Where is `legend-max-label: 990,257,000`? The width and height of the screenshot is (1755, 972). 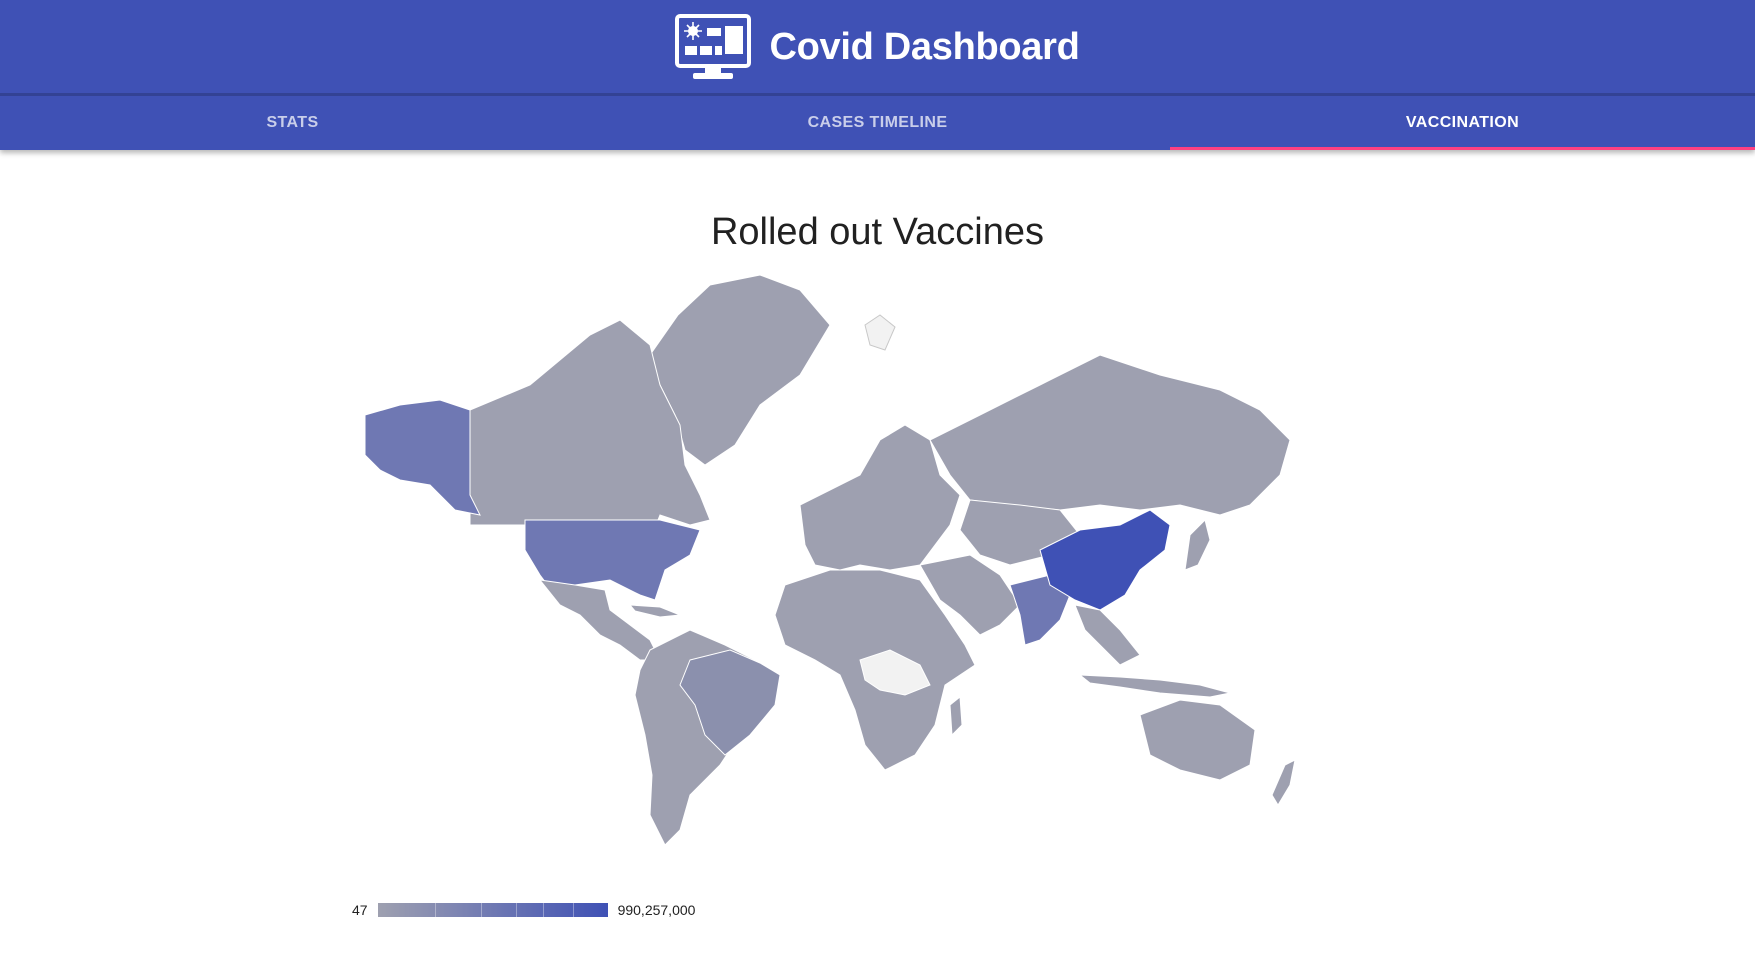
legend-max-label: 990,257,000 is located at coordinates (656, 910).